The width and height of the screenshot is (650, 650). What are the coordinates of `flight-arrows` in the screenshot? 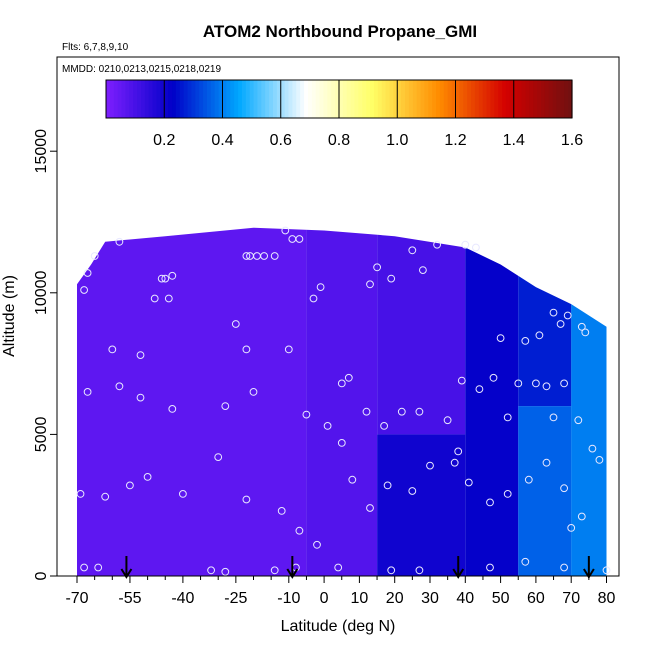 It's located at (357, 567).